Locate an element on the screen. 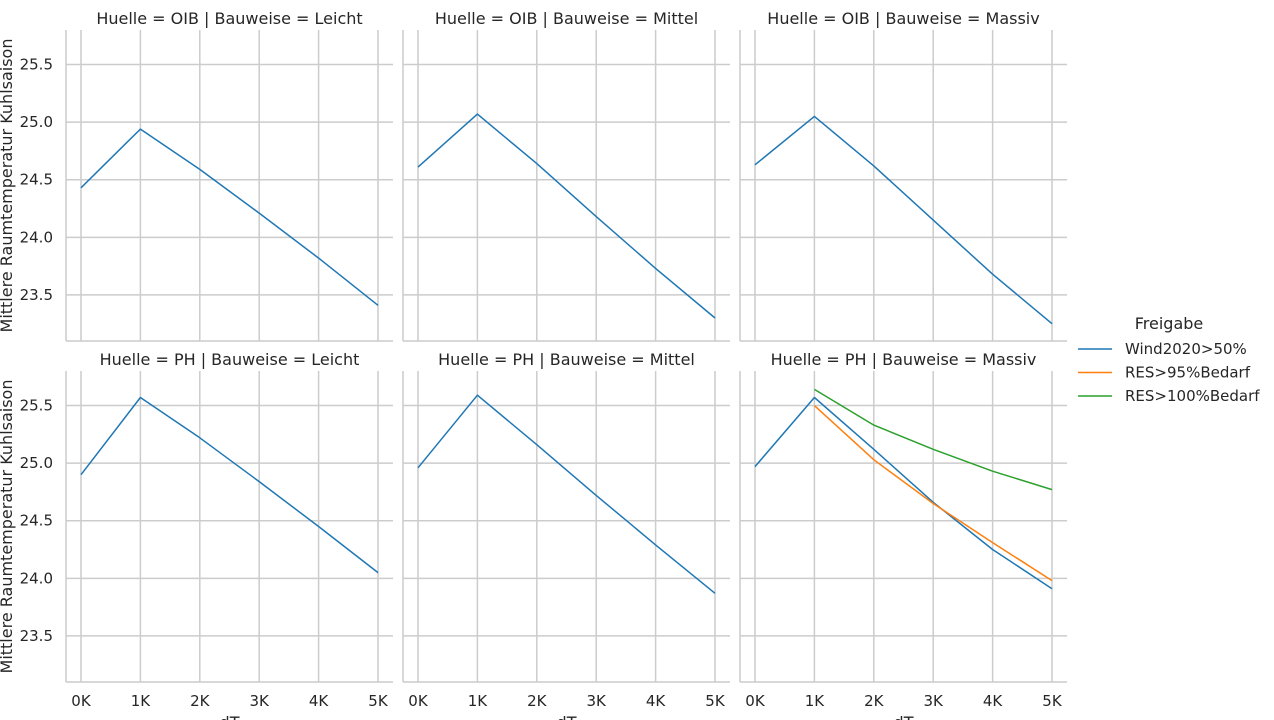  panel-title: Huelle = OIB | Bauweise = Massiv is located at coordinates (903, 18).